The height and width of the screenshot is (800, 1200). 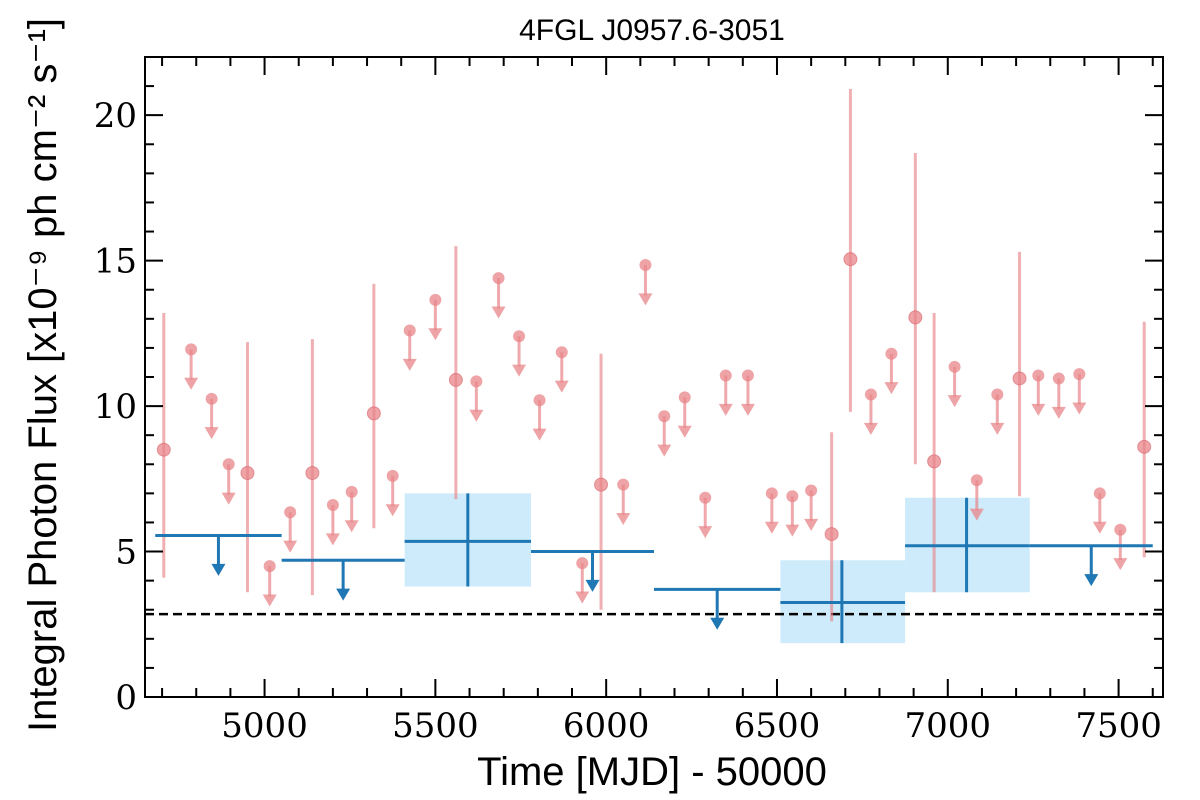 I want to click on y-tick-label: 15, so click(x=115, y=262).